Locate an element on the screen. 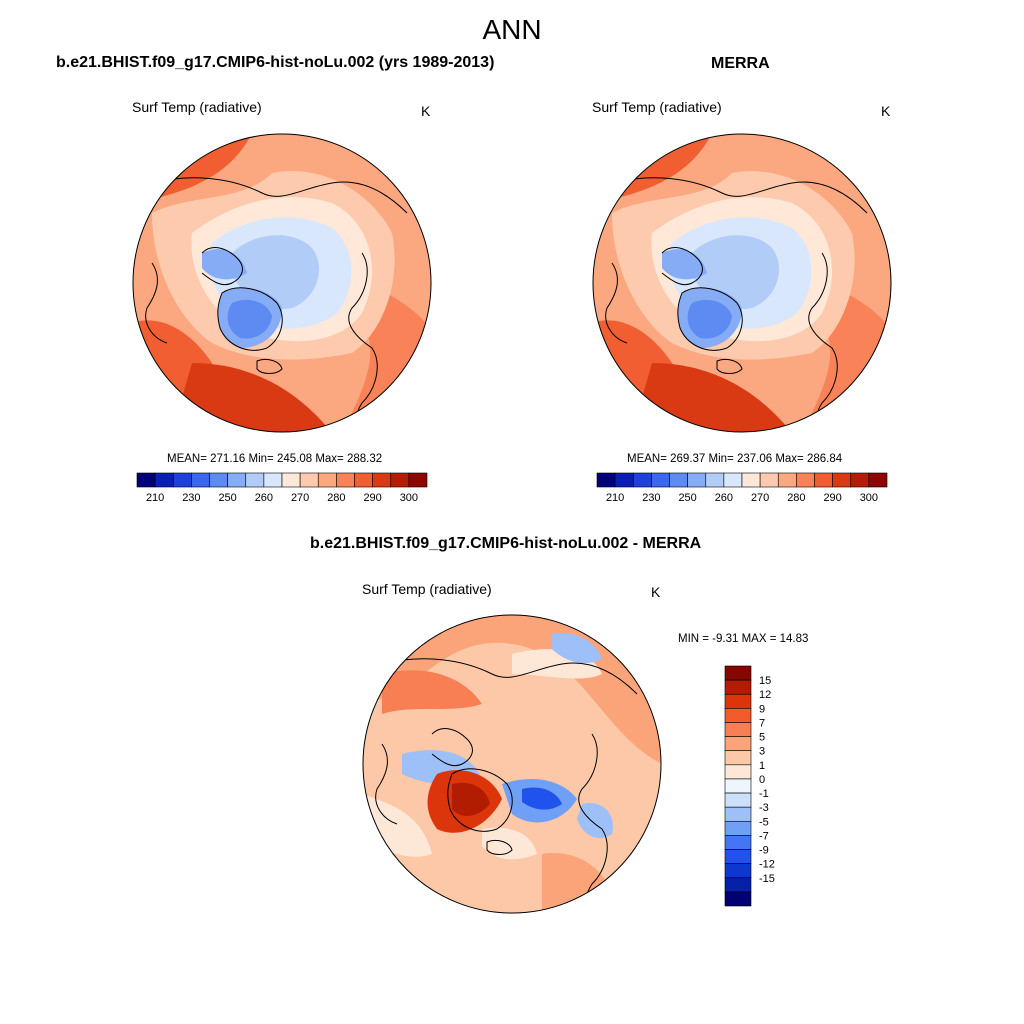 The height and width of the screenshot is (1024, 1024). diff-northeast-cool-field is located at coordinates (577, 648).